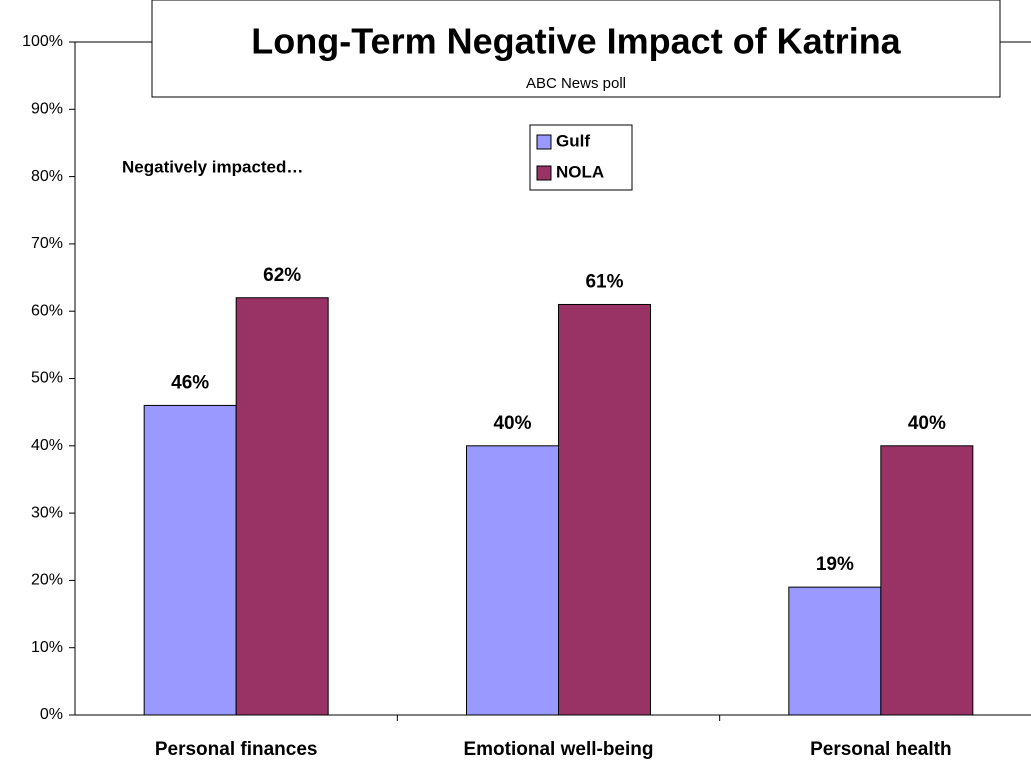 This screenshot has height=761, width=1031. I want to click on y-tick-label: 80%, so click(47, 176).